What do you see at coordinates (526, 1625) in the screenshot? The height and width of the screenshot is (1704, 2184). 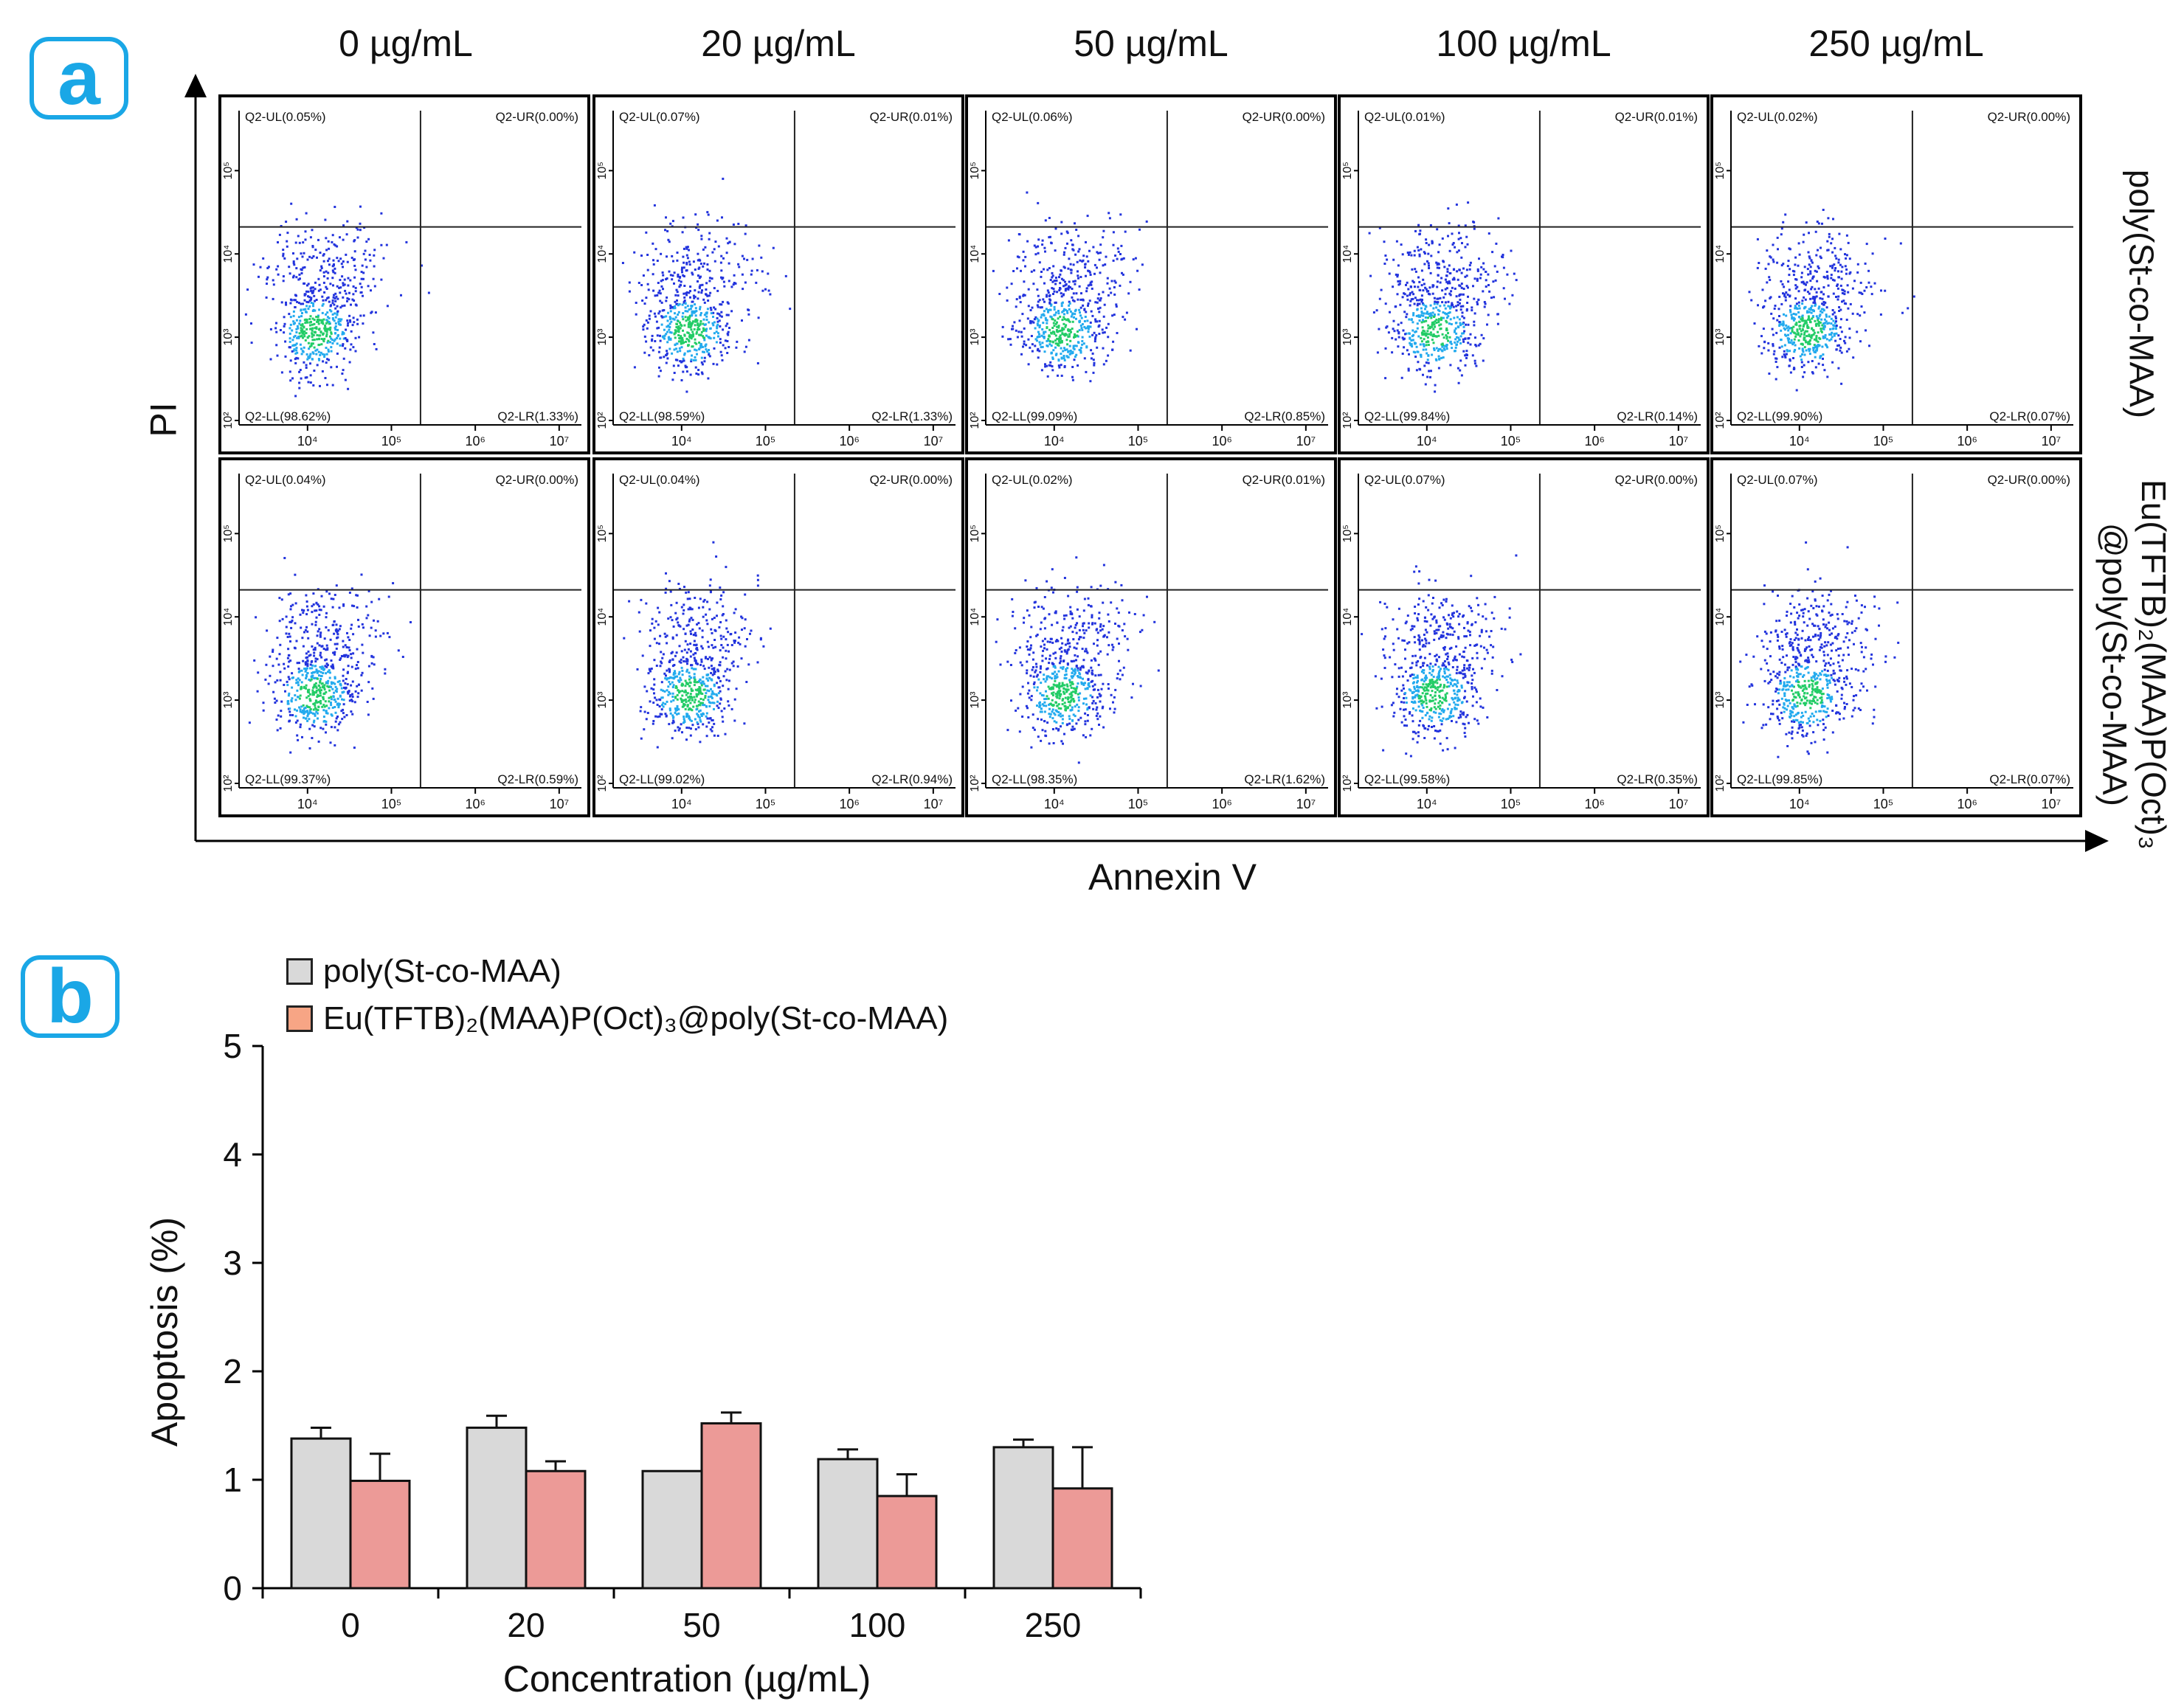 I see `bar-x-tick-label: 20` at bounding box center [526, 1625].